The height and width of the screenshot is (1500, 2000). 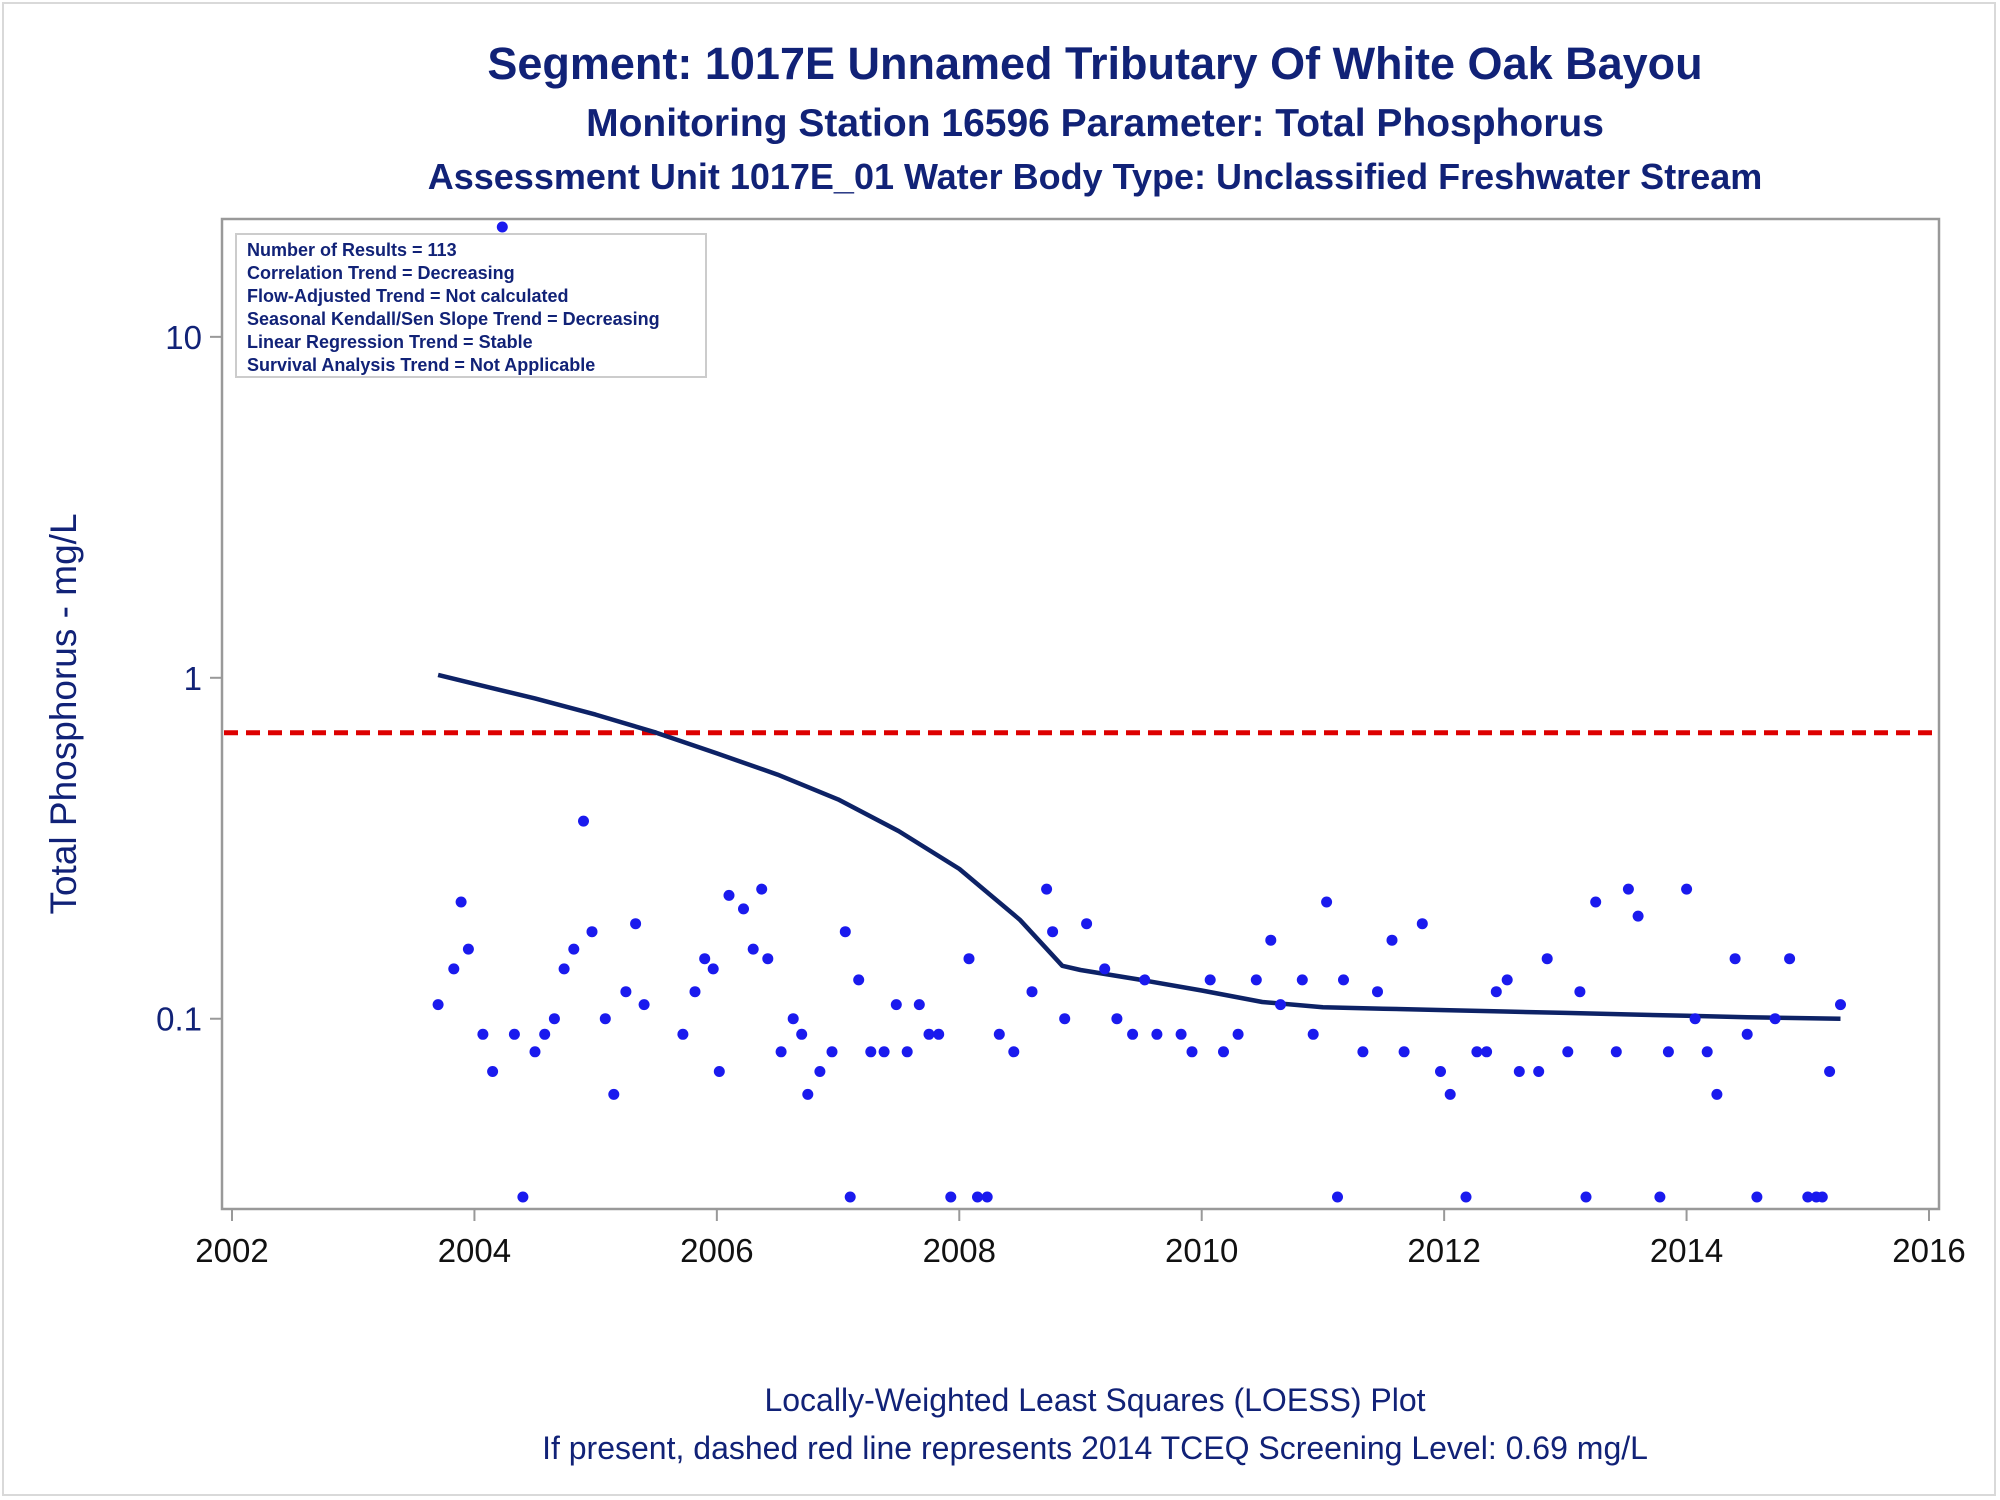 I want to click on x-tick-label: 2002, so click(x=231, y=1250).